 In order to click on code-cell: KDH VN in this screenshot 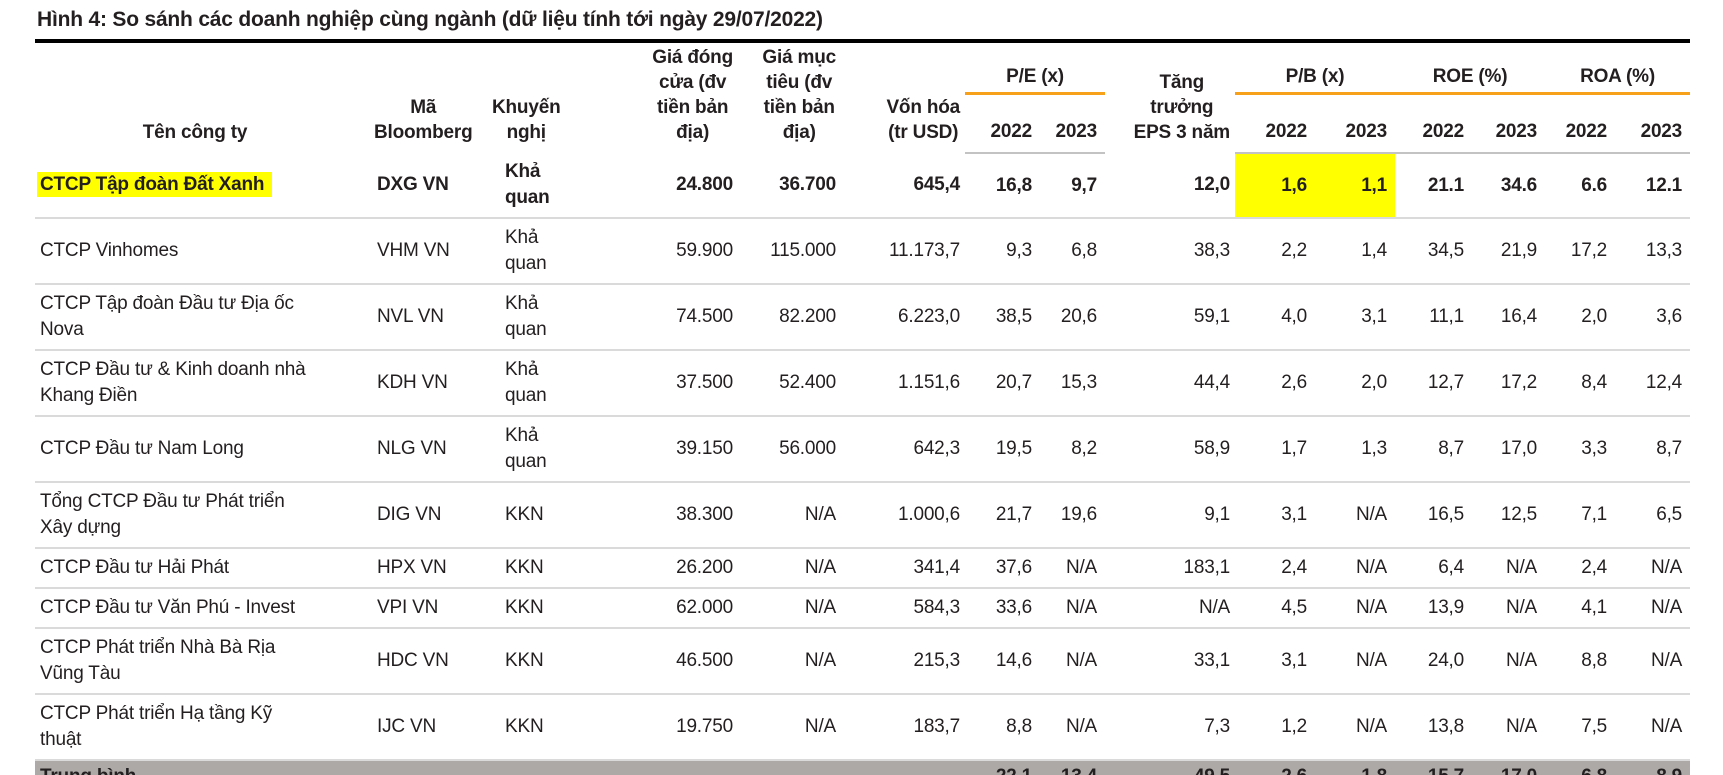, I will do `click(410, 383)`.